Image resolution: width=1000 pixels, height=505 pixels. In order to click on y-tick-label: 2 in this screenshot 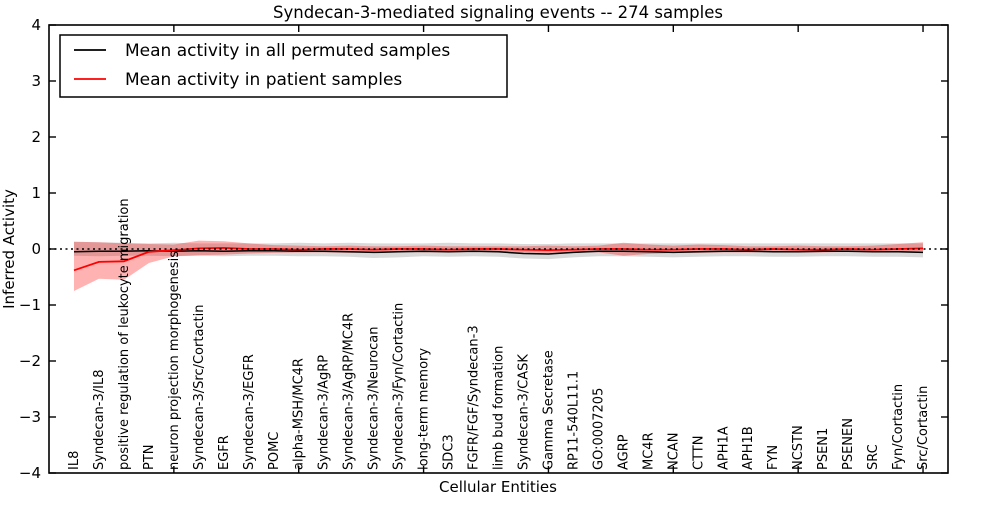, I will do `click(36, 137)`.